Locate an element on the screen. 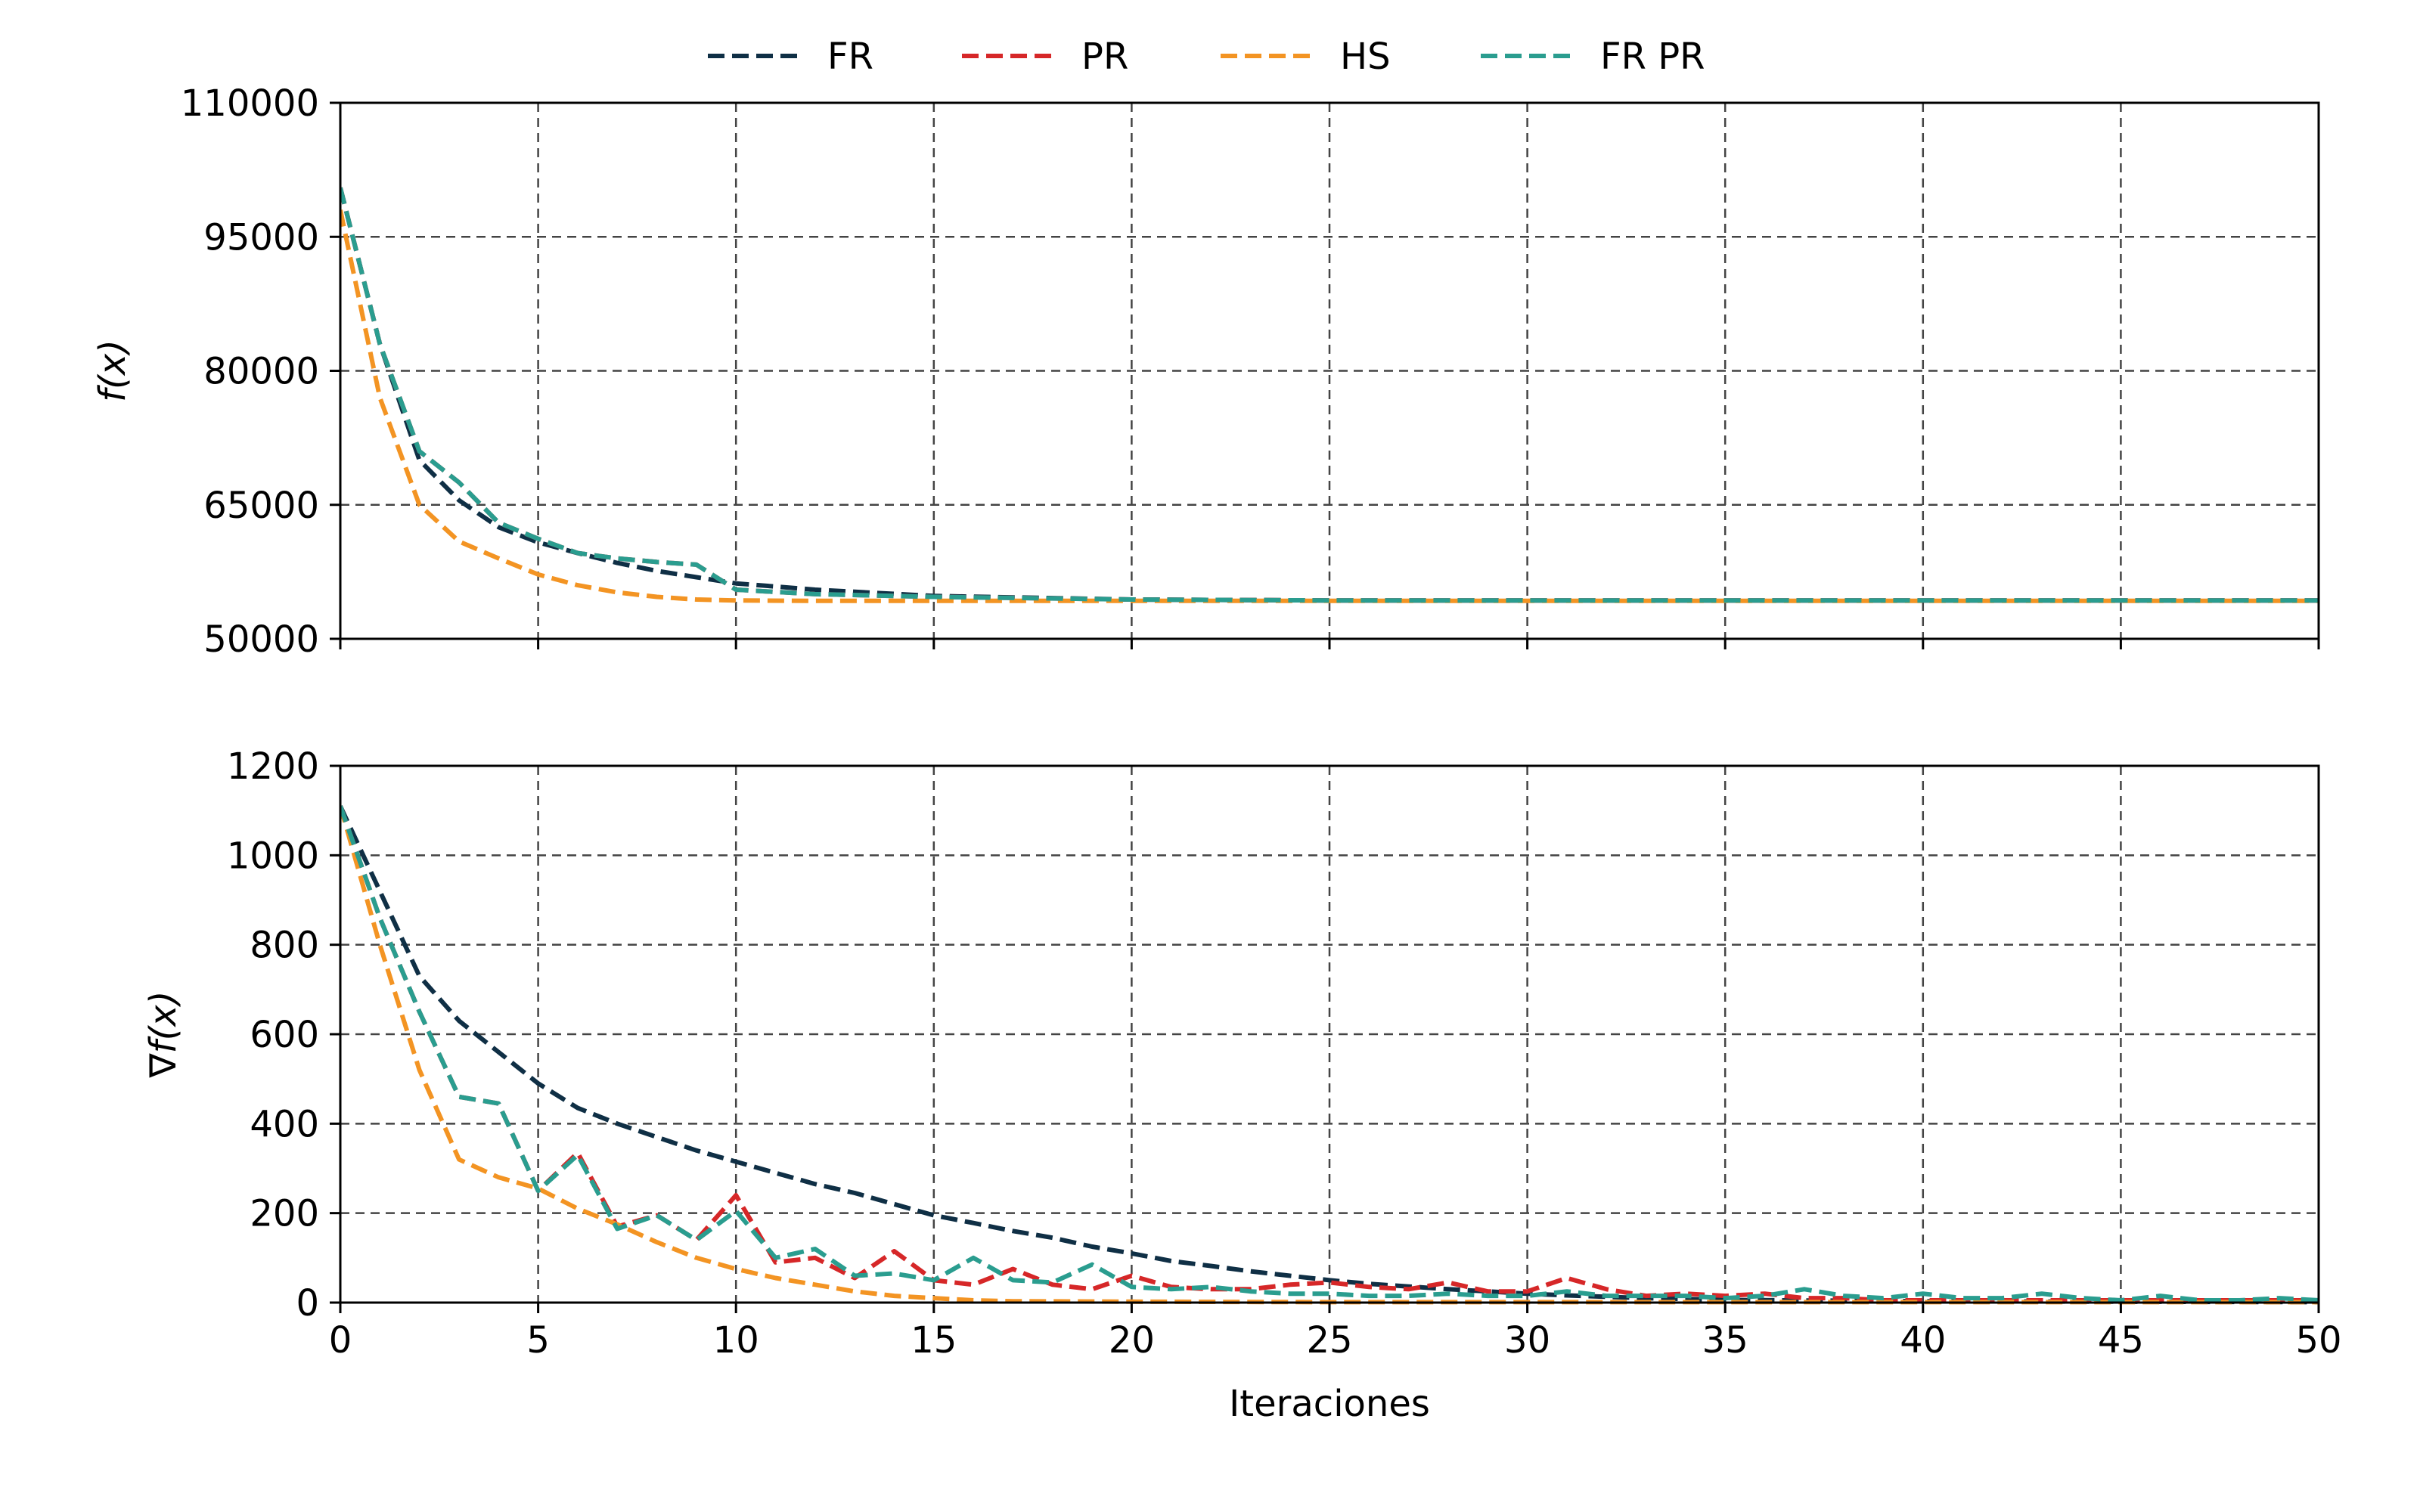 The width and height of the screenshot is (2420, 1512). x-tick-label: 20 is located at coordinates (1132, 1340).